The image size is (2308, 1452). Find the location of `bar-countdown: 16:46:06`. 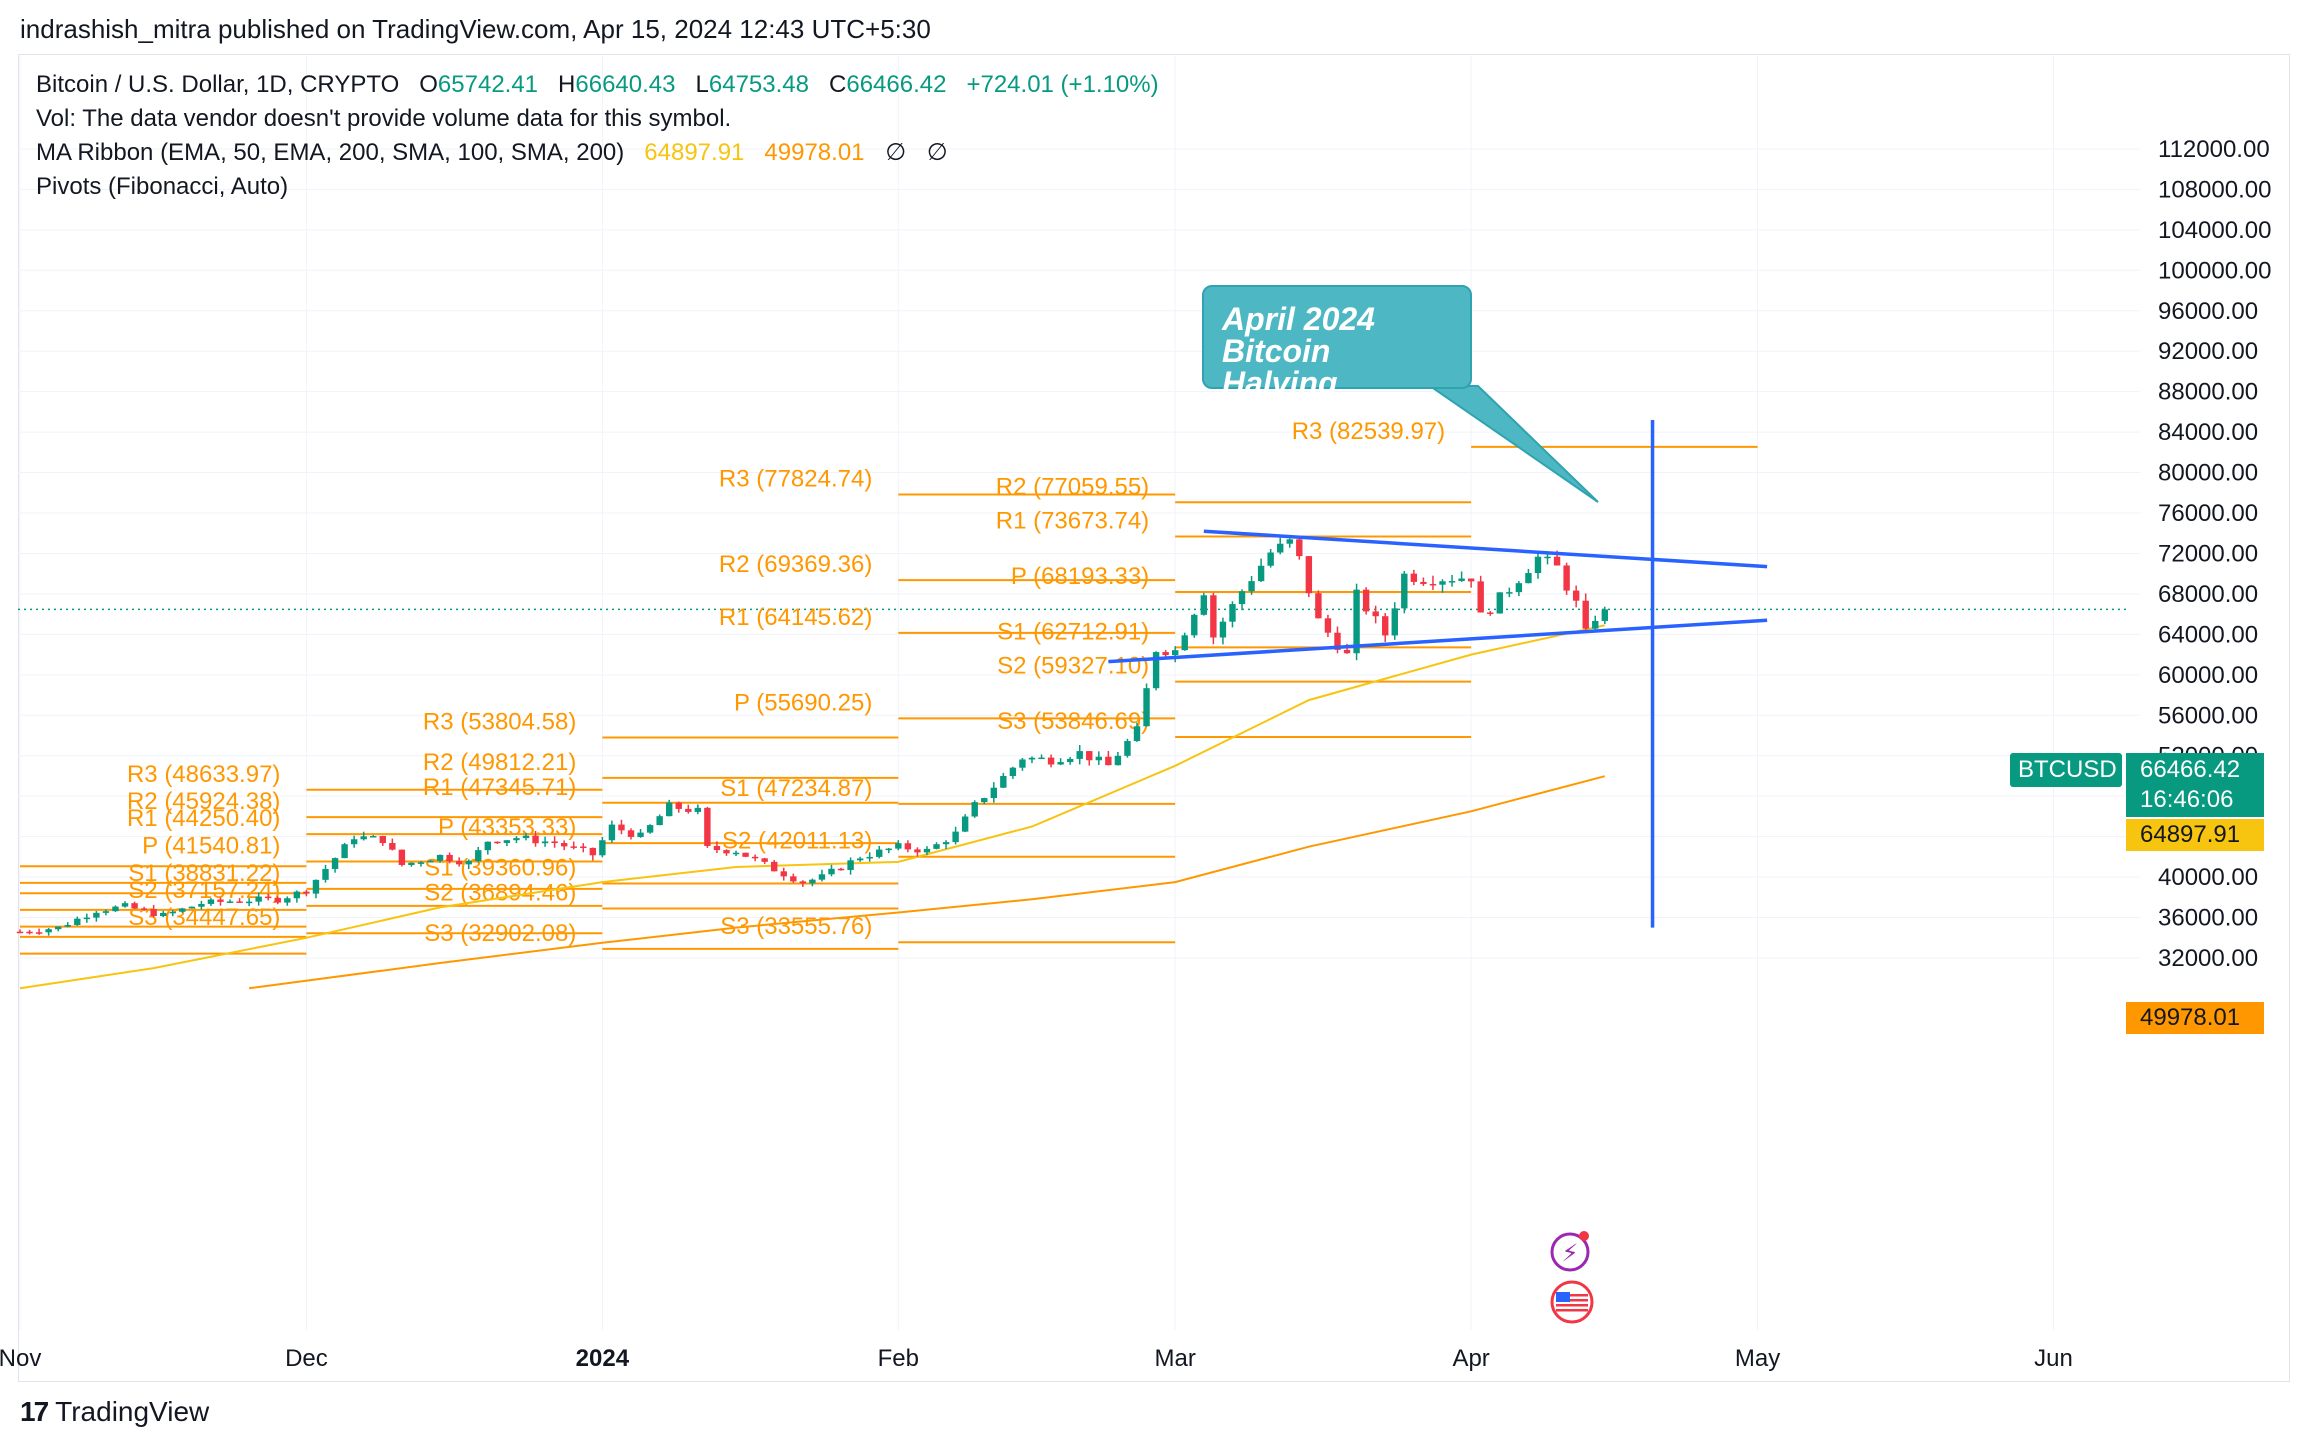

bar-countdown: 16:46:06 is located at coordinates (2187, 799).